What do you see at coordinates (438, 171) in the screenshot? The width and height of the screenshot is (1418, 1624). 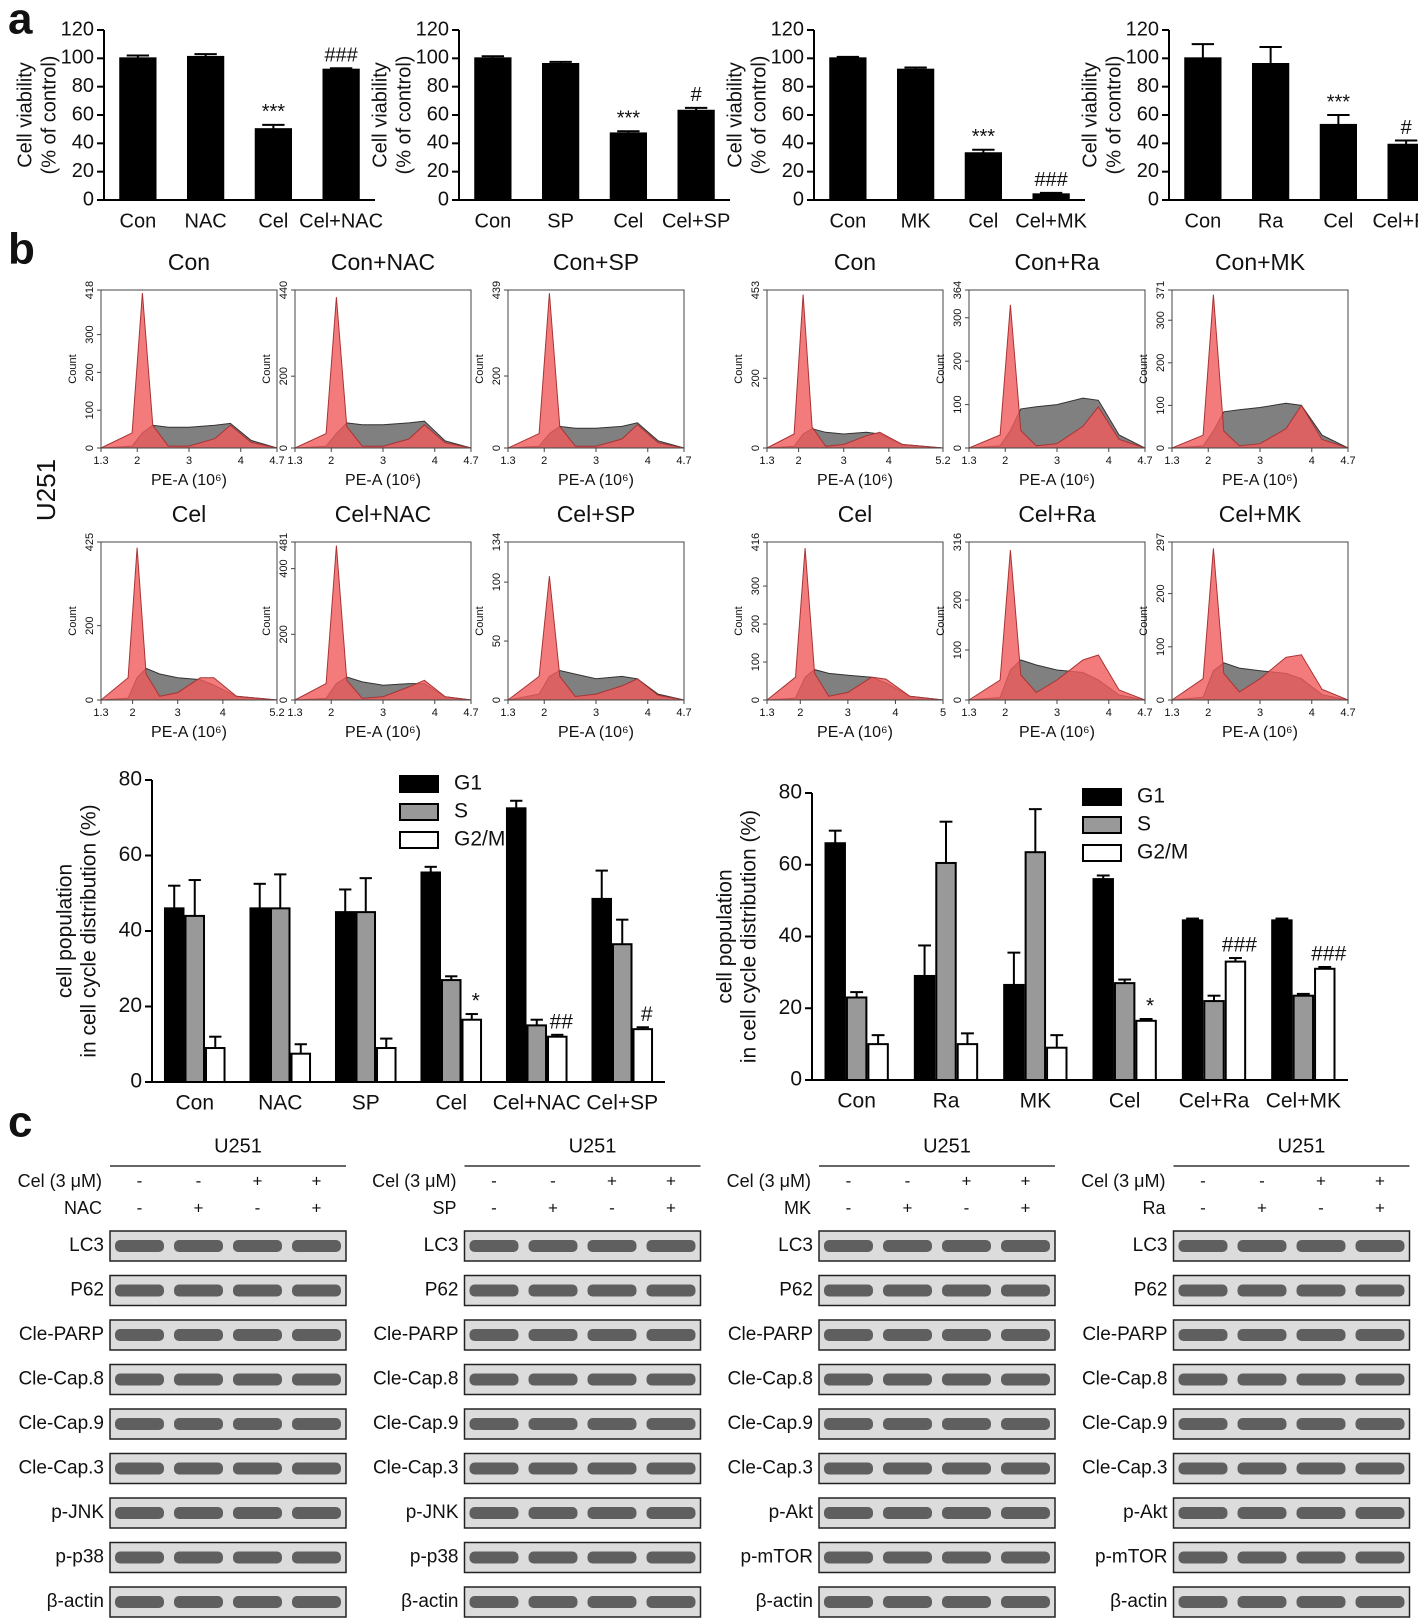 I see `y-tick-label: 20` at bounding box center [438, 171].